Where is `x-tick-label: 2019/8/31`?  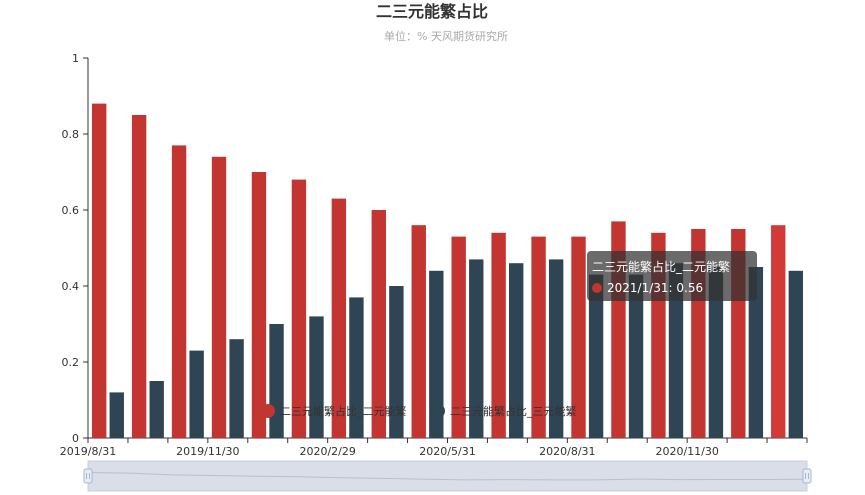 x-tick-label: 2019/8/31 is located at coordinates (88, 451).